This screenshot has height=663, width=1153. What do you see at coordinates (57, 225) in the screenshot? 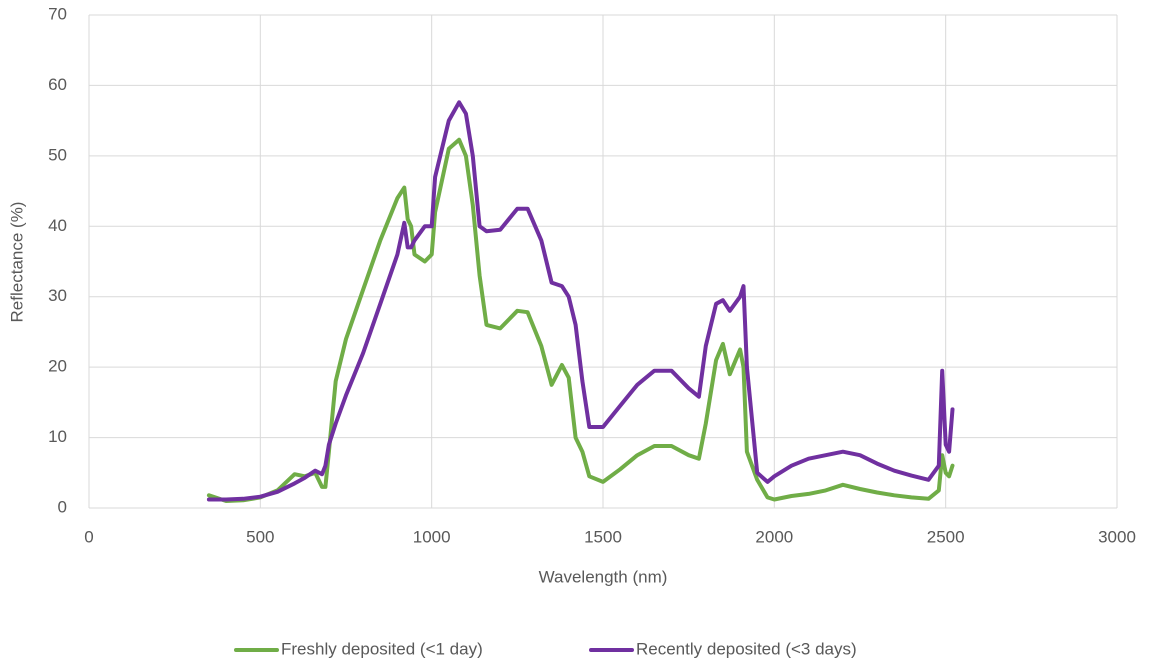
I see `y-tick-label: 40` at bounding box center [57, 225].